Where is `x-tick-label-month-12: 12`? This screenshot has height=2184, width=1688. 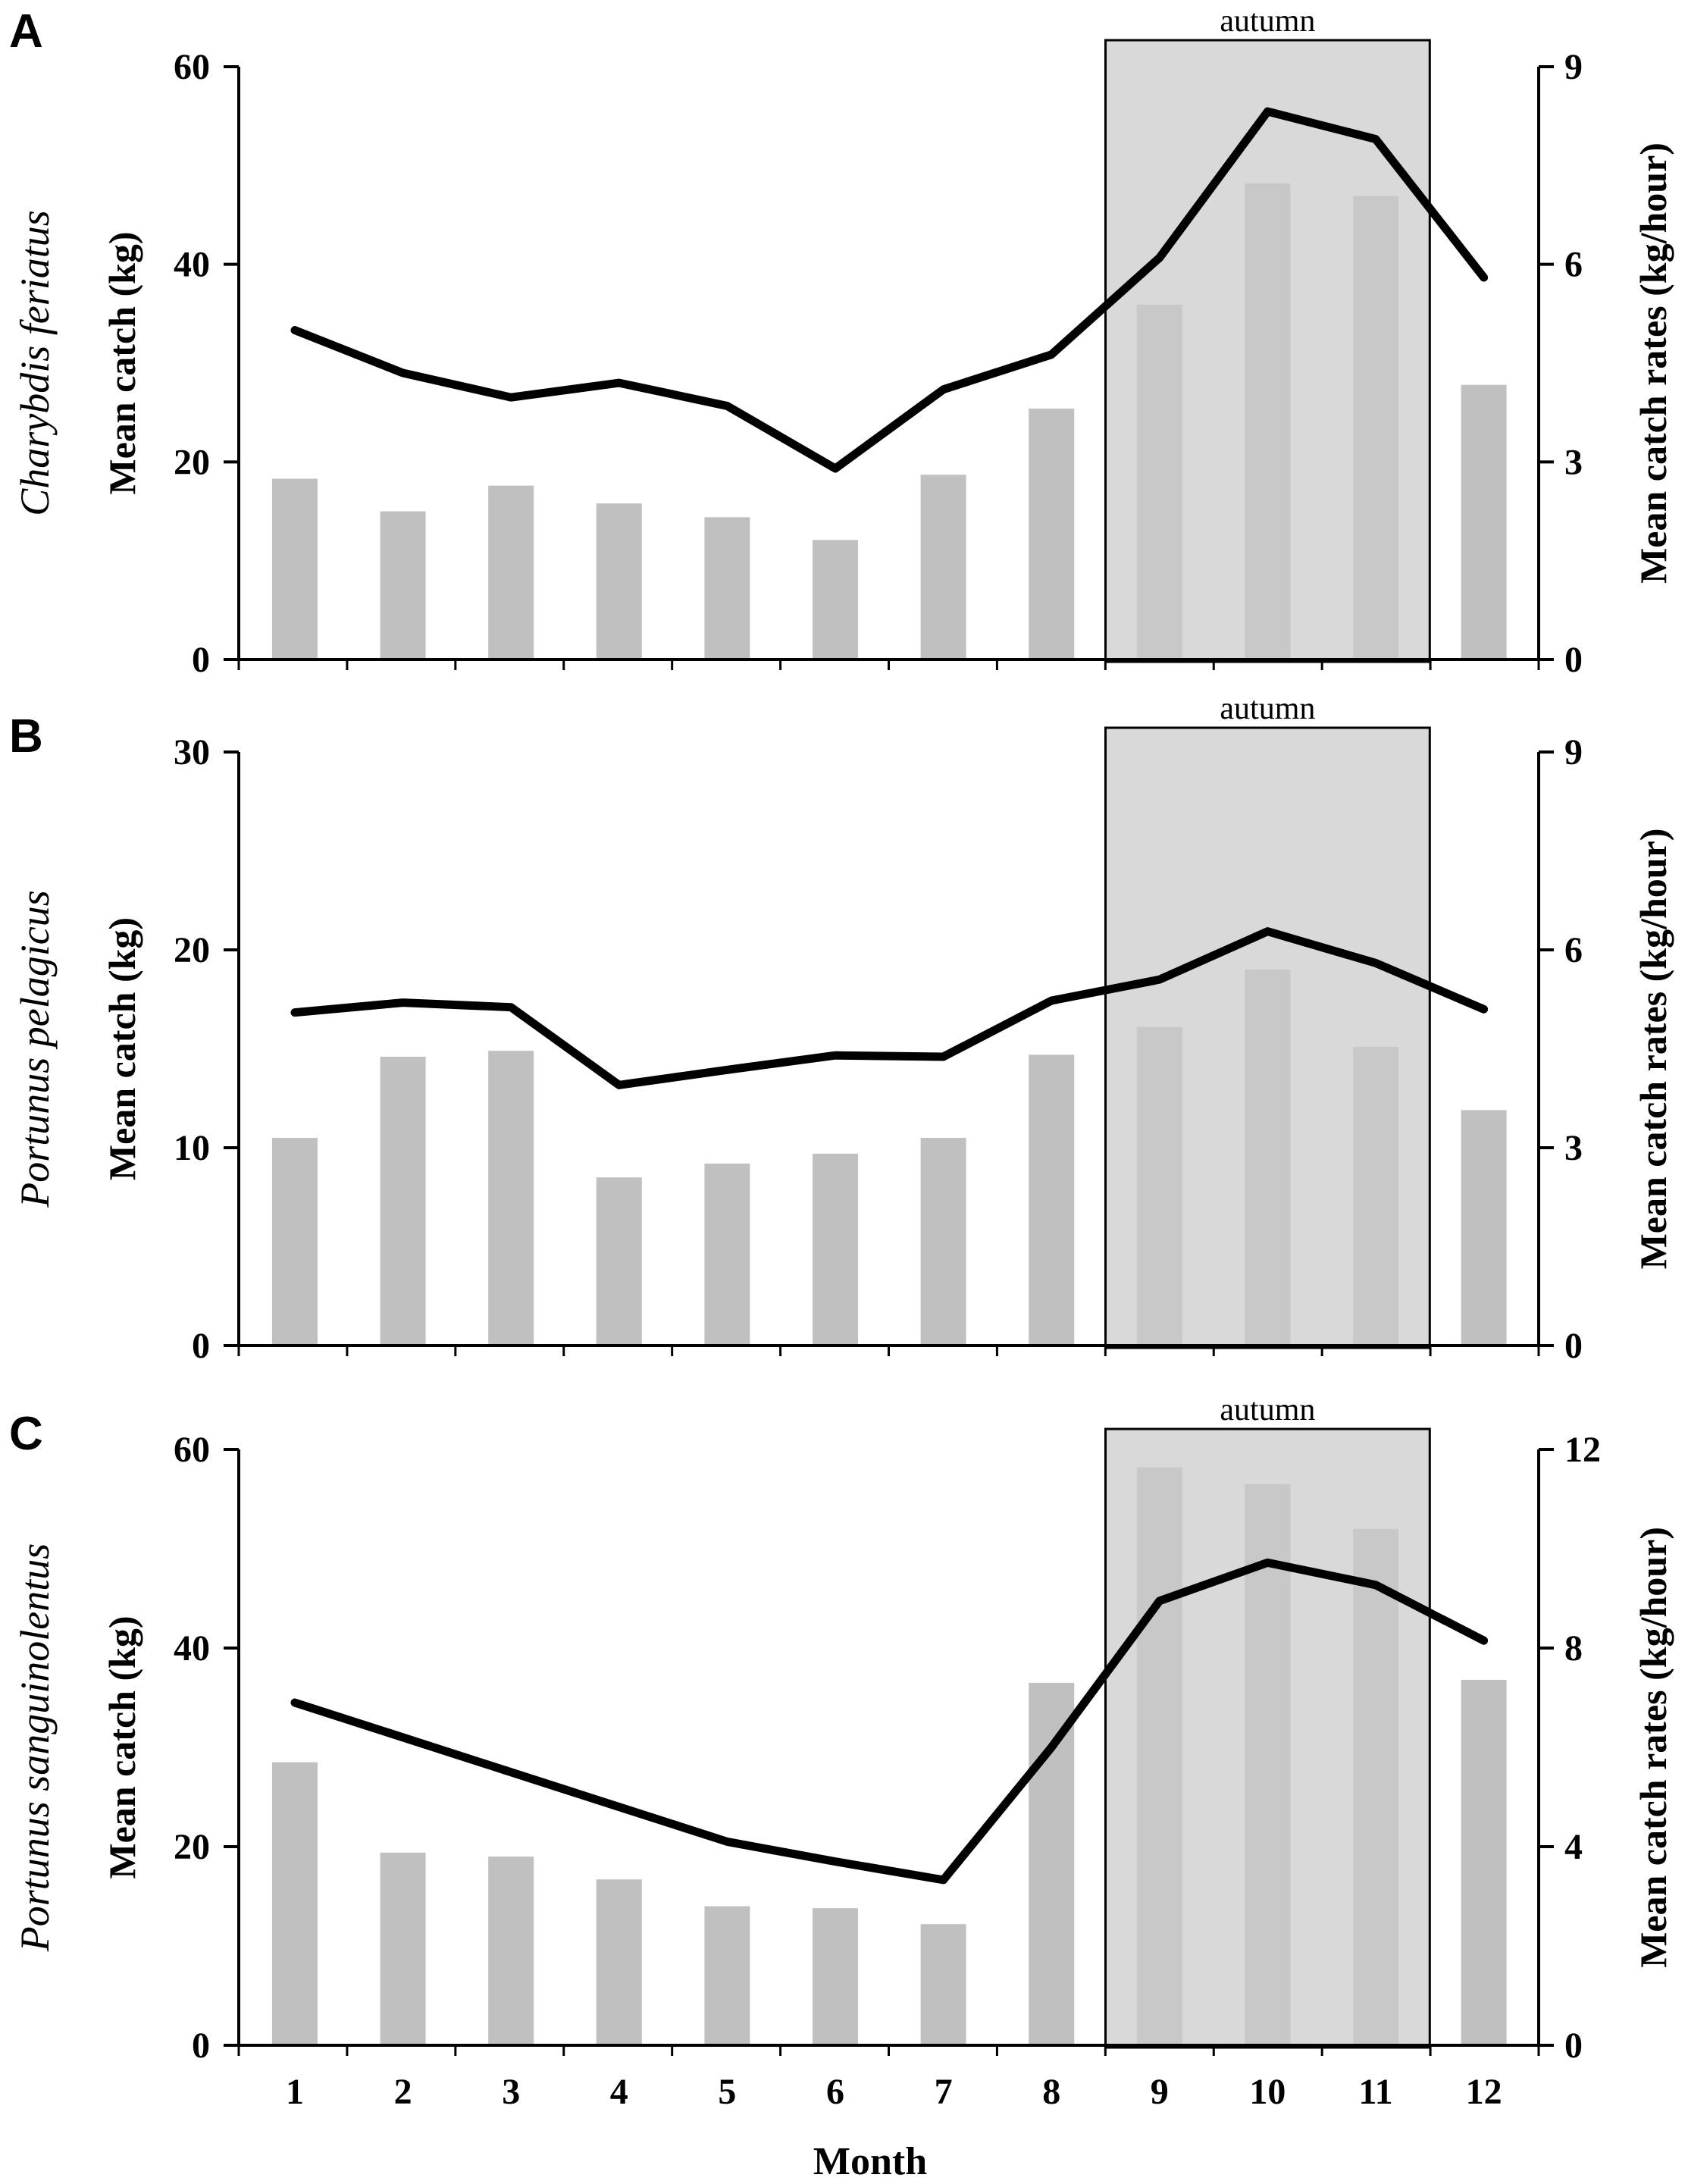
x-tick-label-month-12: 12 is located at coordinates (1484, 2092).